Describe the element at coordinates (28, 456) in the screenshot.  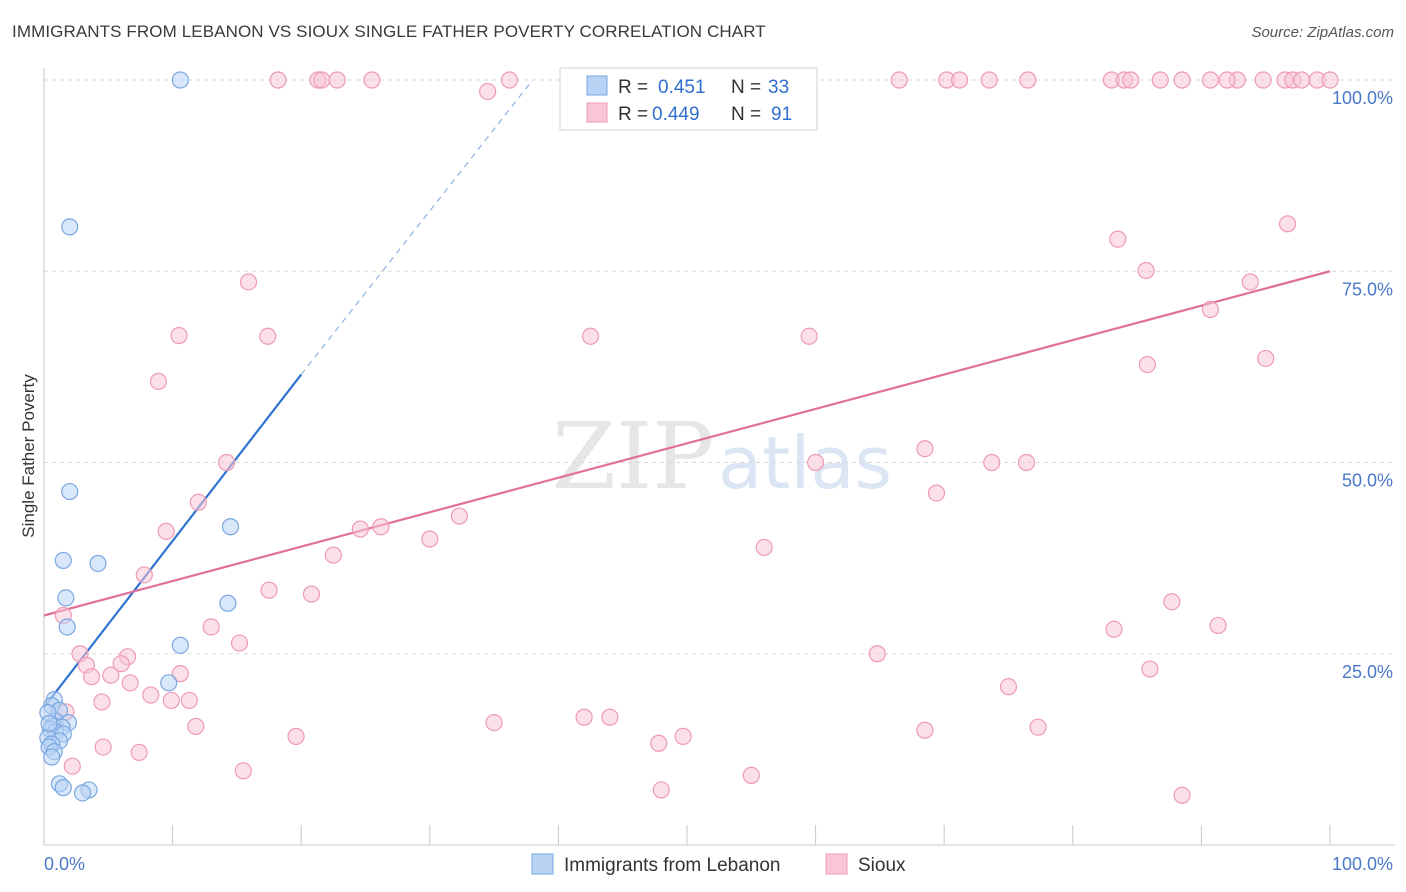
I see `y-axis-label: Single Father Poverty` at that location.